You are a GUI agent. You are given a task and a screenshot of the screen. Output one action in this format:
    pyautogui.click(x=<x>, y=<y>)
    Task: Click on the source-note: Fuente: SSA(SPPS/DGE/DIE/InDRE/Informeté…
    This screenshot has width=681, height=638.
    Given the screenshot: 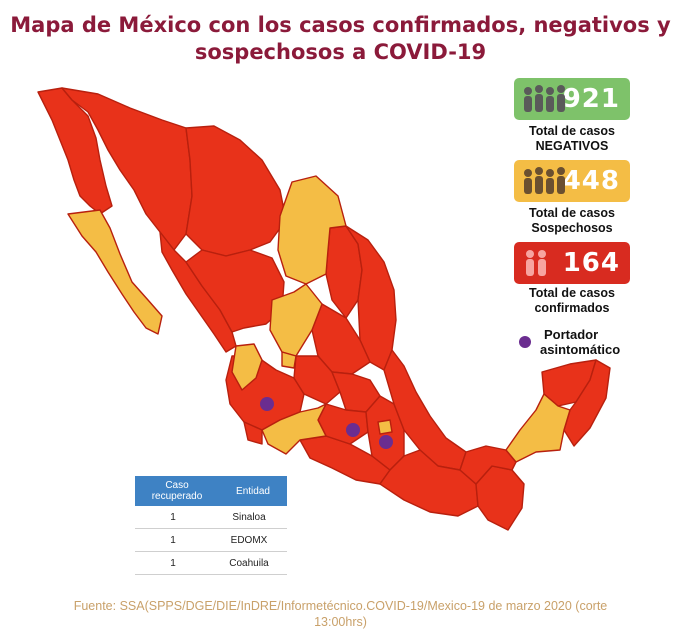 What is the action you would take?
    pyautogui.click(x=340, y=614)
    